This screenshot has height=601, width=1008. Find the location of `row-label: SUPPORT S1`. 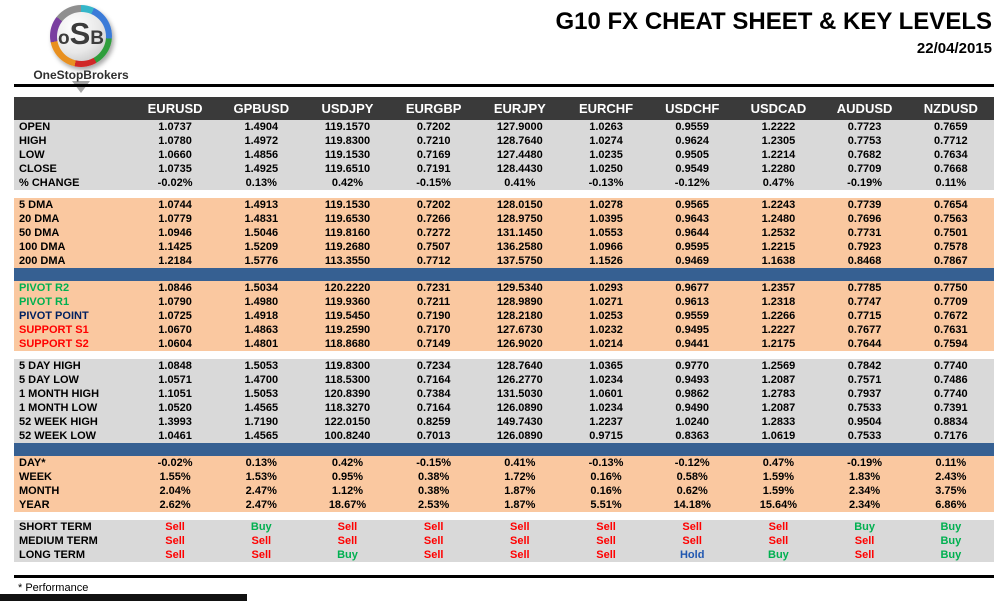

row-label: SUPPORT S1 is located at coordinates (73, 330).